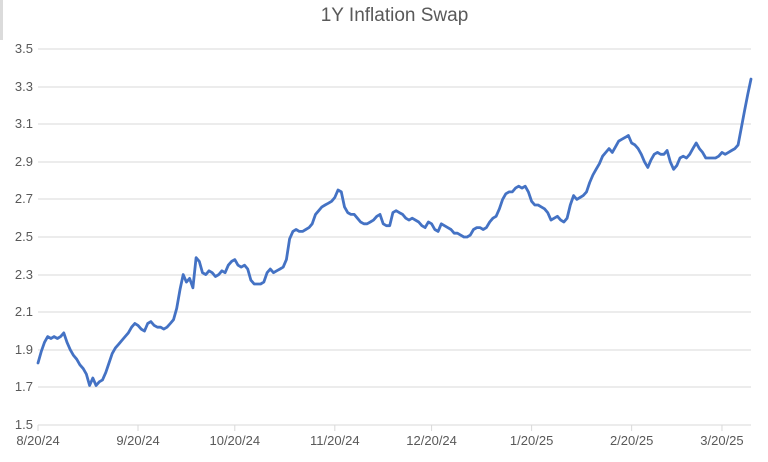 The image size is (768, 462). What do you see at coordinates (631, 440) in the screenshot?
I see `x-axis-label: 2/20/25` at bounding box center [631, 440].